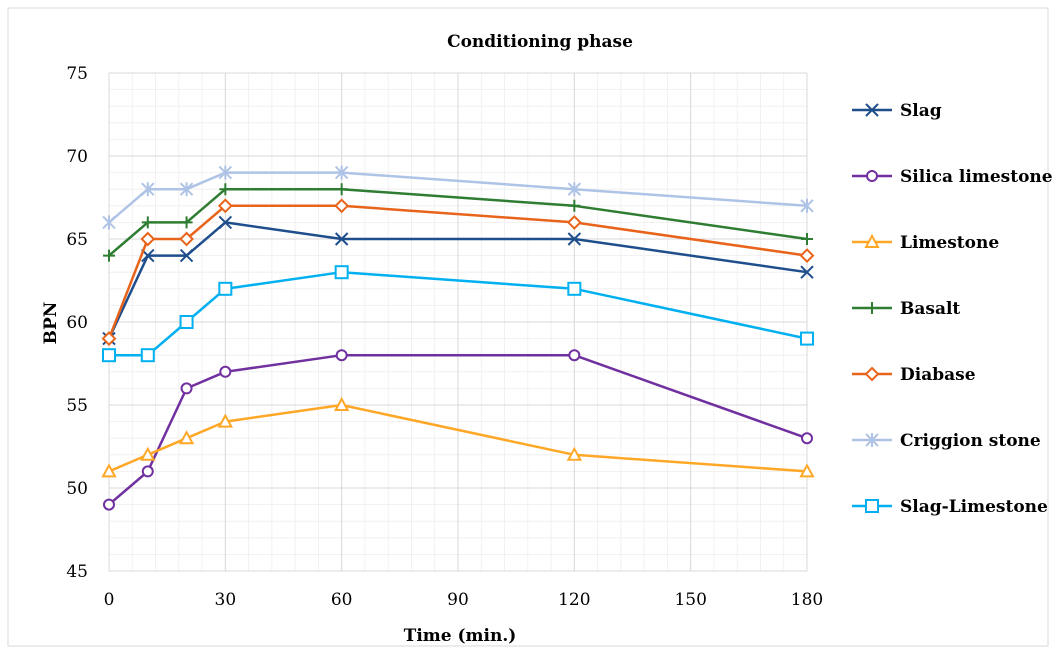 This screenshot has width=1057, height=653. I want to click on x-tick-label: 0, so click(109, 600).